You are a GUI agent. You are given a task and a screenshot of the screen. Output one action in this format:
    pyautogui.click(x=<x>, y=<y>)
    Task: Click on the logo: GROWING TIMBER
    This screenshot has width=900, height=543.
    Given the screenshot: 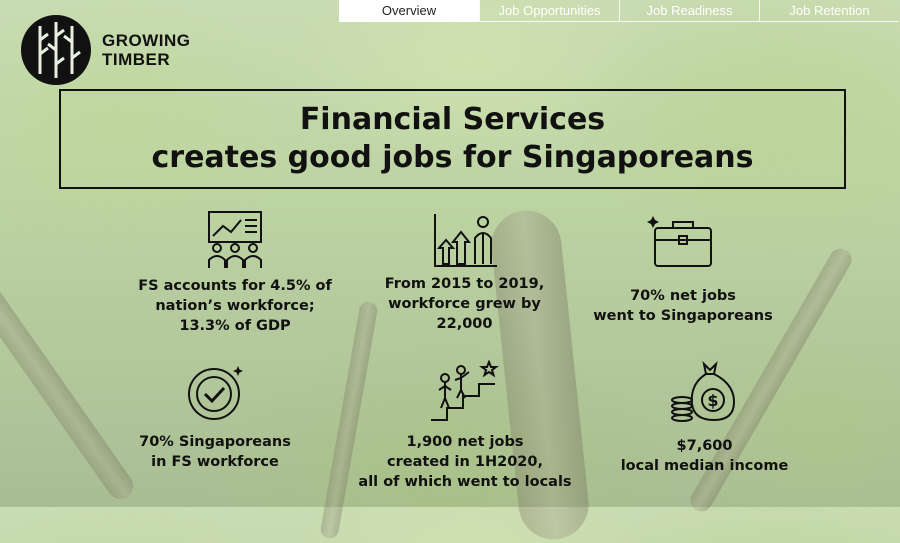 What is the action you would take?
    pyautogui.click(x=105, y=50)
    